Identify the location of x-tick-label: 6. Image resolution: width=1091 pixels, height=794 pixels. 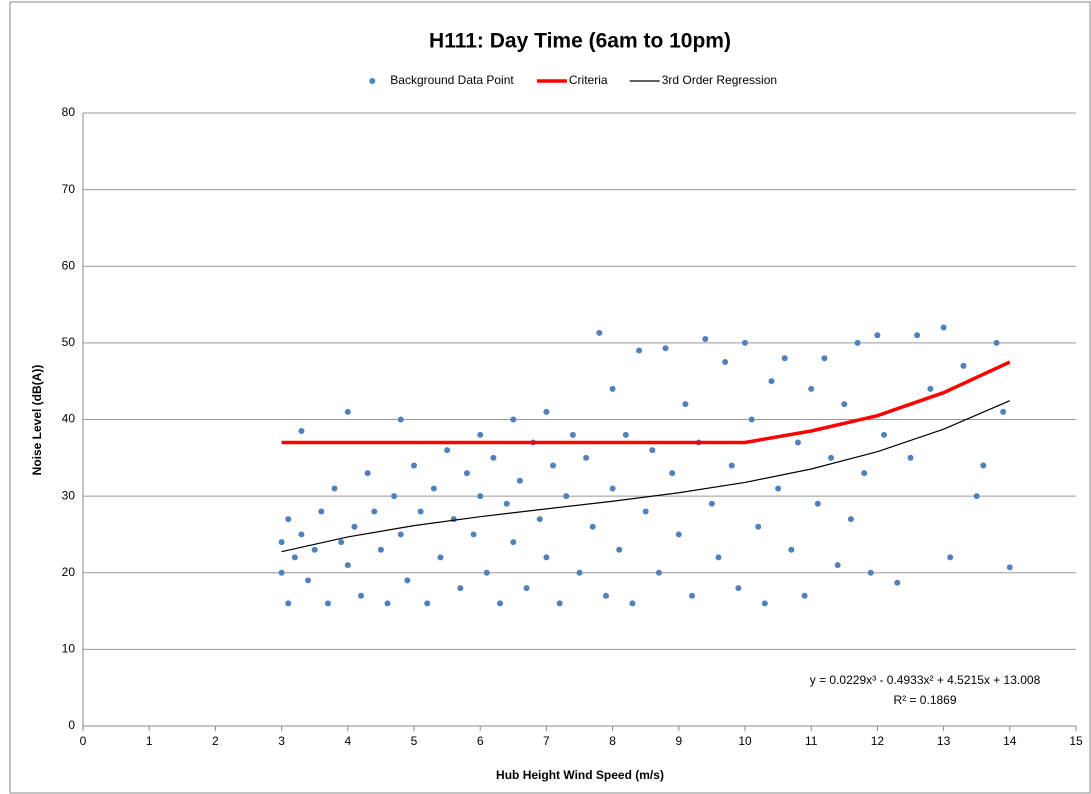
(480, 741).